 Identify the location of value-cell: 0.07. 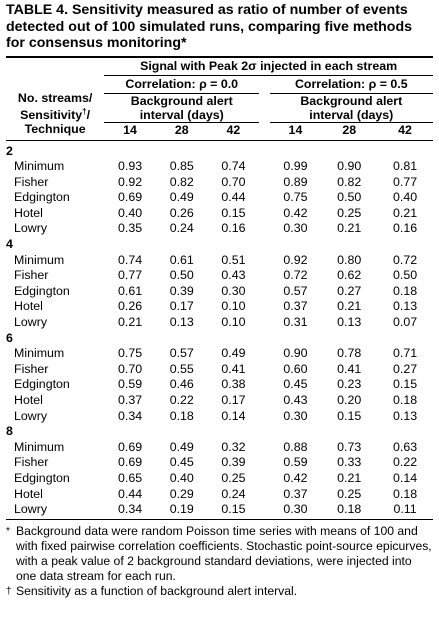
(405, 322).